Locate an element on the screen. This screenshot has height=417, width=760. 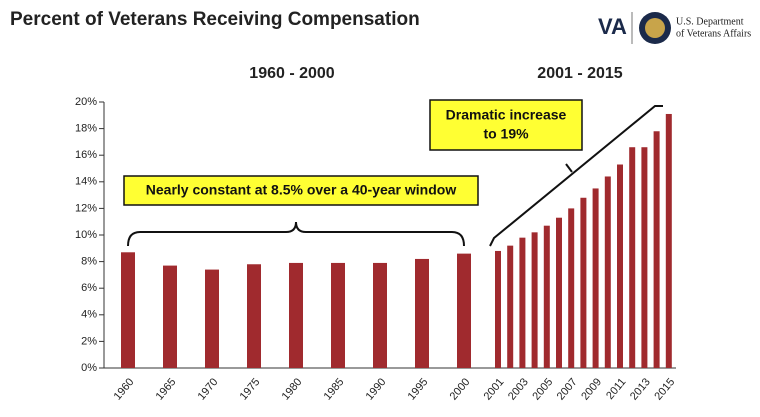
period-label: 1960 - 2000 is located at coordinates (292, 73).